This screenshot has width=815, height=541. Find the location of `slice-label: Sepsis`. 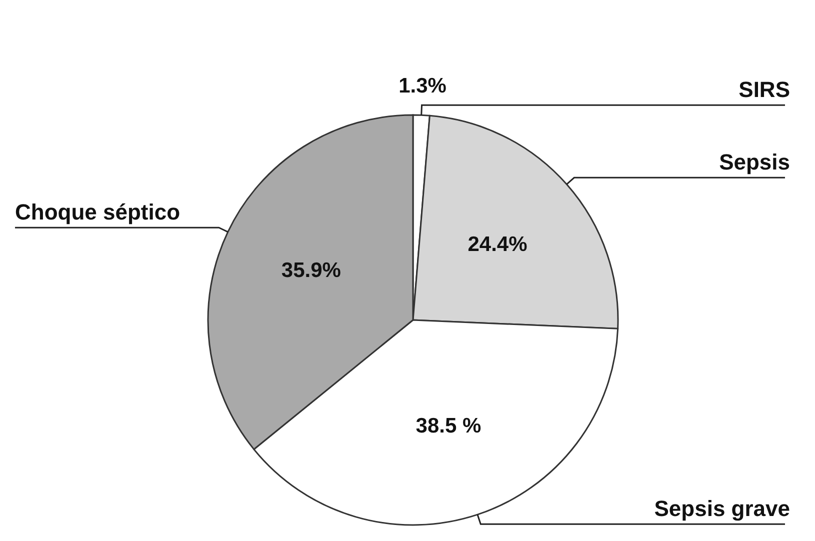

slice-label: Sepsis is located at coordinates (754, 162).